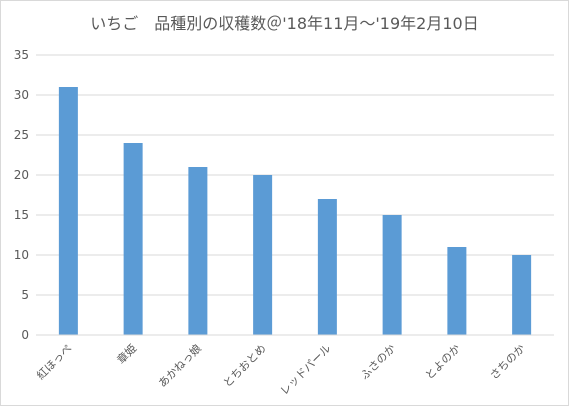 The height and width of the screenshot is (406, 569). What do you see at coordinates (507, 362) in the screenshot?
I see `category-label: さちのか` at bounding box center [507, 362].